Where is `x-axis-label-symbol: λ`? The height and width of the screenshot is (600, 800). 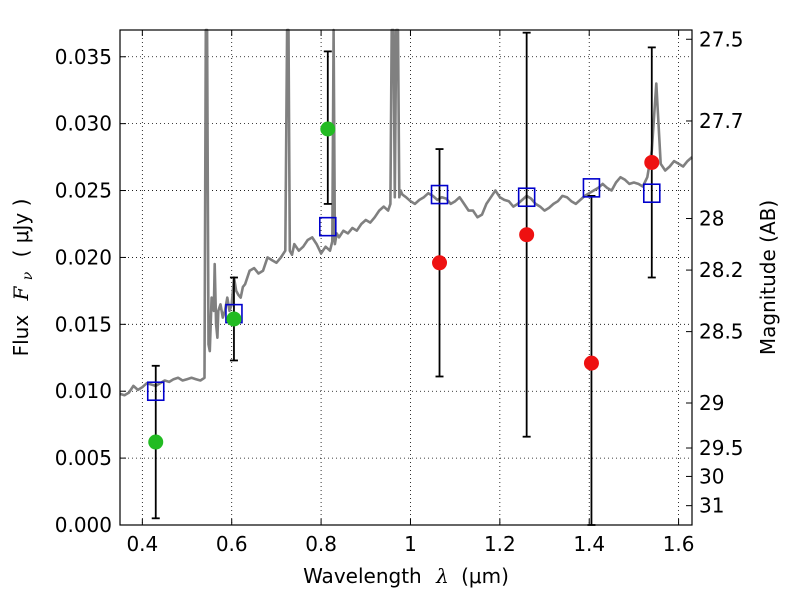 x-axis-label-symbol: λ is located at coordinates (442, 576).